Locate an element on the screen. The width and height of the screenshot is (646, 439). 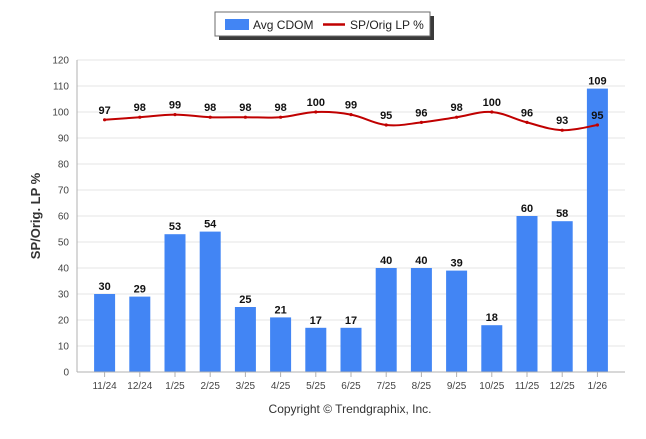
x-tick-label: 5/25 is located at coordinates (316, 386).